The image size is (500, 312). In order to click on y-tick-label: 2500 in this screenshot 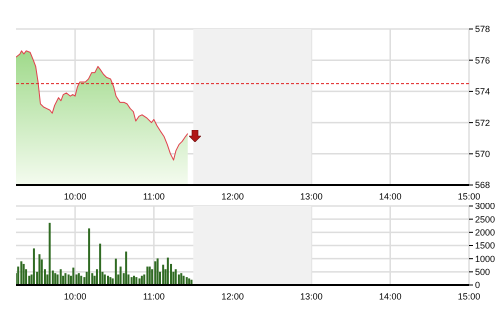, I will do `click(485, 219)`.